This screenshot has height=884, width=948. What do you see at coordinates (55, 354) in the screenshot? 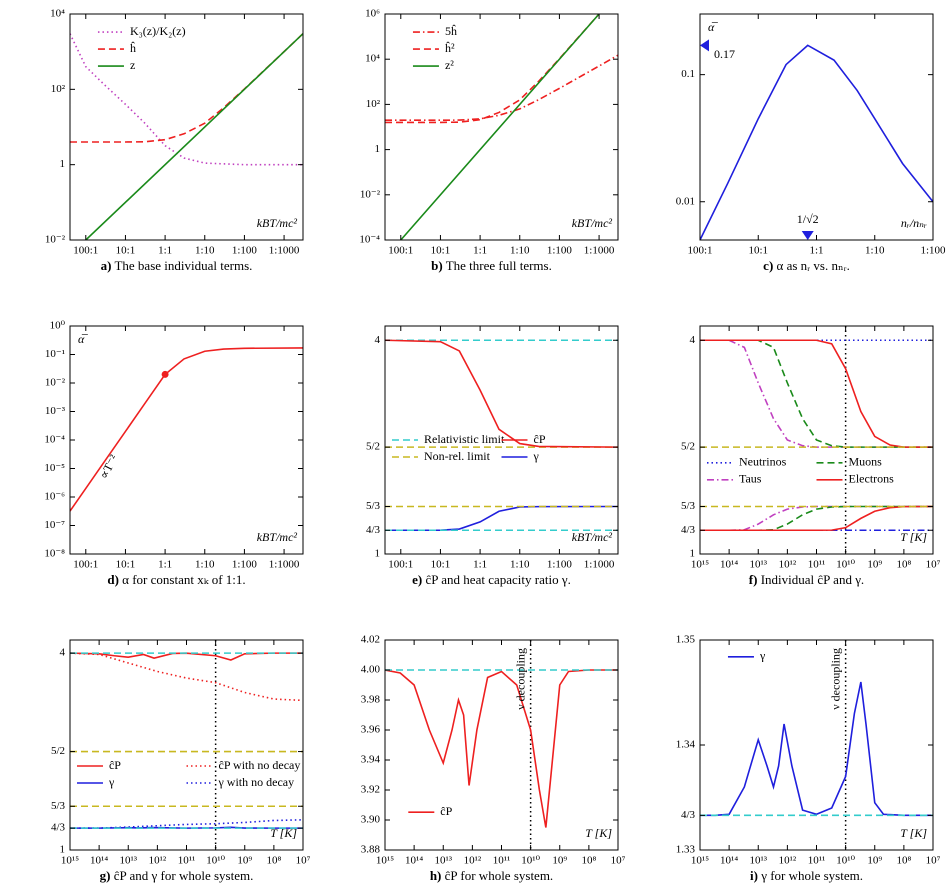
I see `y-tick-label: 10⁻¹` at bounding box center [55, 354].